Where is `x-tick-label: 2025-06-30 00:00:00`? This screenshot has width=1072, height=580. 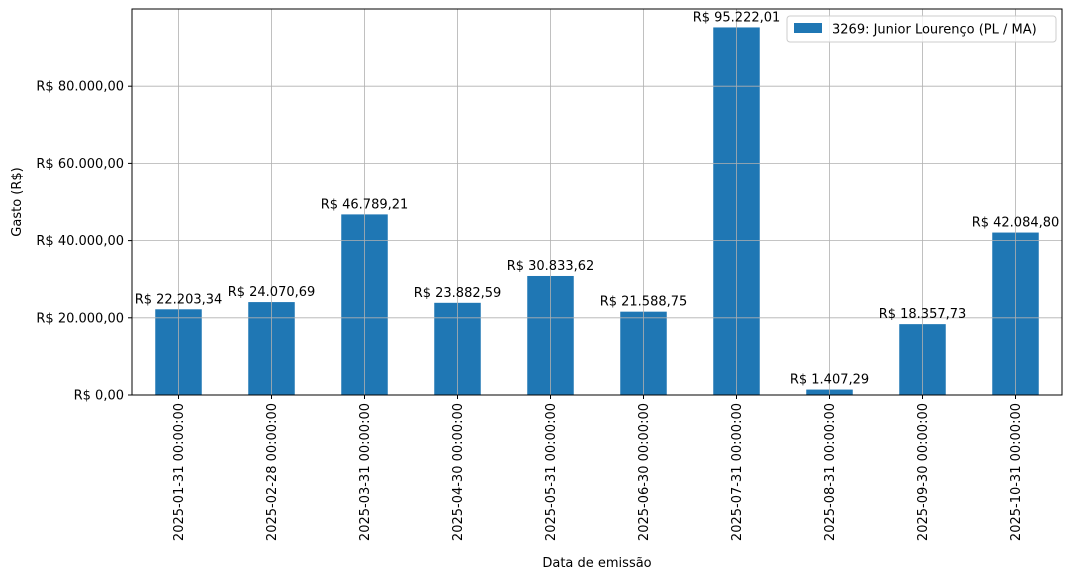 x-tick-label: 2025-06-30 00:00:00 is located at coordinates (644, 472).